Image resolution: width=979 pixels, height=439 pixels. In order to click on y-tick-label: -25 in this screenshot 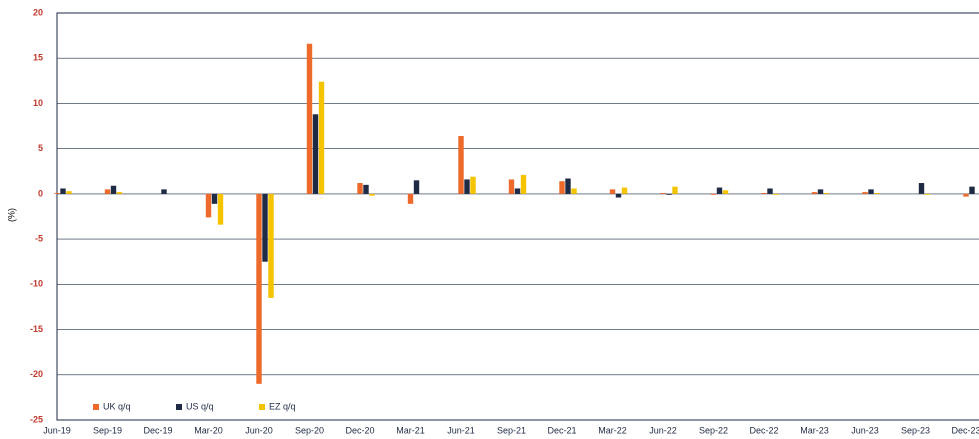, I will do `click(36, 419)`.